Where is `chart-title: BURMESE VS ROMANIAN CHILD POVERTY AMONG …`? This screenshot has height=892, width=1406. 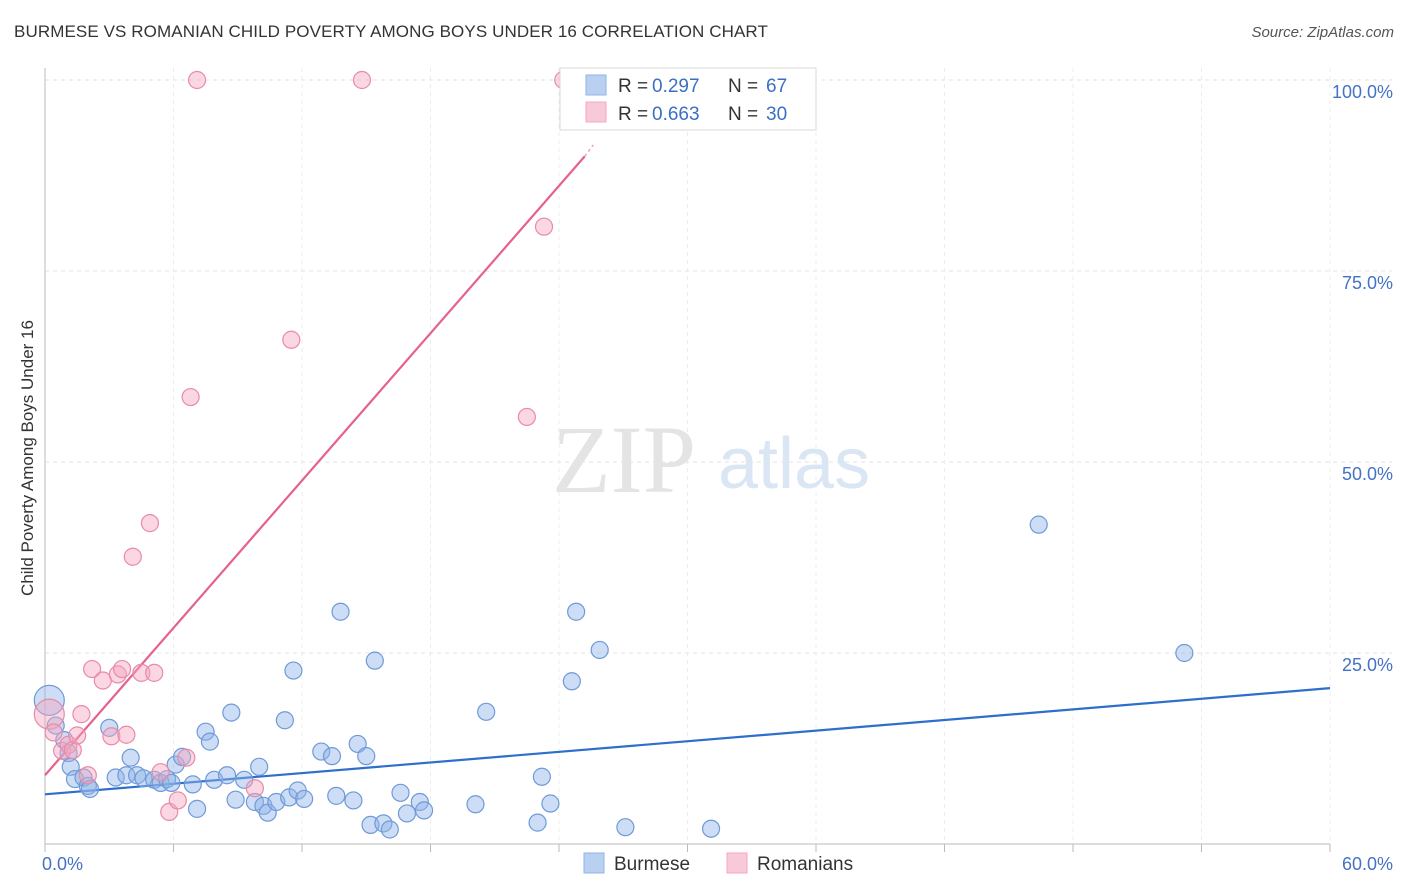
chart-title: BURMESE VS ROMANIAN CHILD POVERTY AMONG … is located at coordinates (391, 31).